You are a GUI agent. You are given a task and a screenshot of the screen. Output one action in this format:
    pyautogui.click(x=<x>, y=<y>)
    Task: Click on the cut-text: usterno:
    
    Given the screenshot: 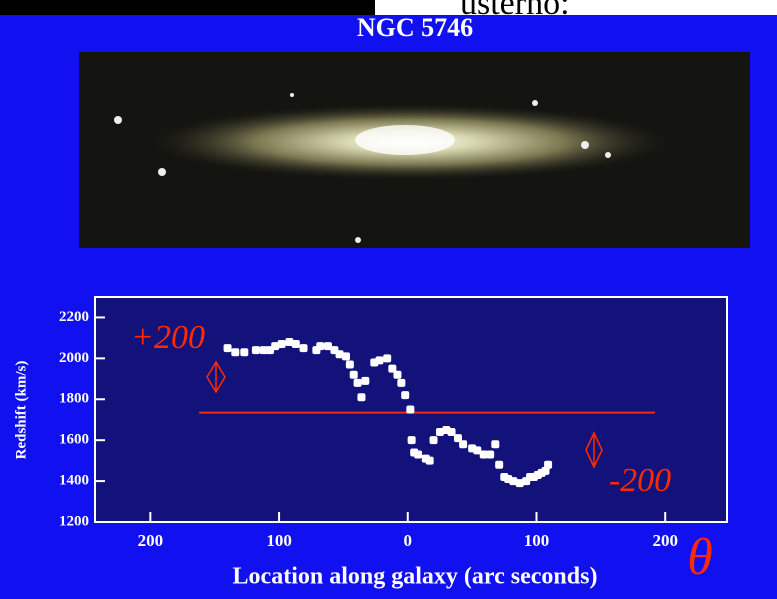 What is the action you would take?
    pyautogui.click(x=515, y=11)
    